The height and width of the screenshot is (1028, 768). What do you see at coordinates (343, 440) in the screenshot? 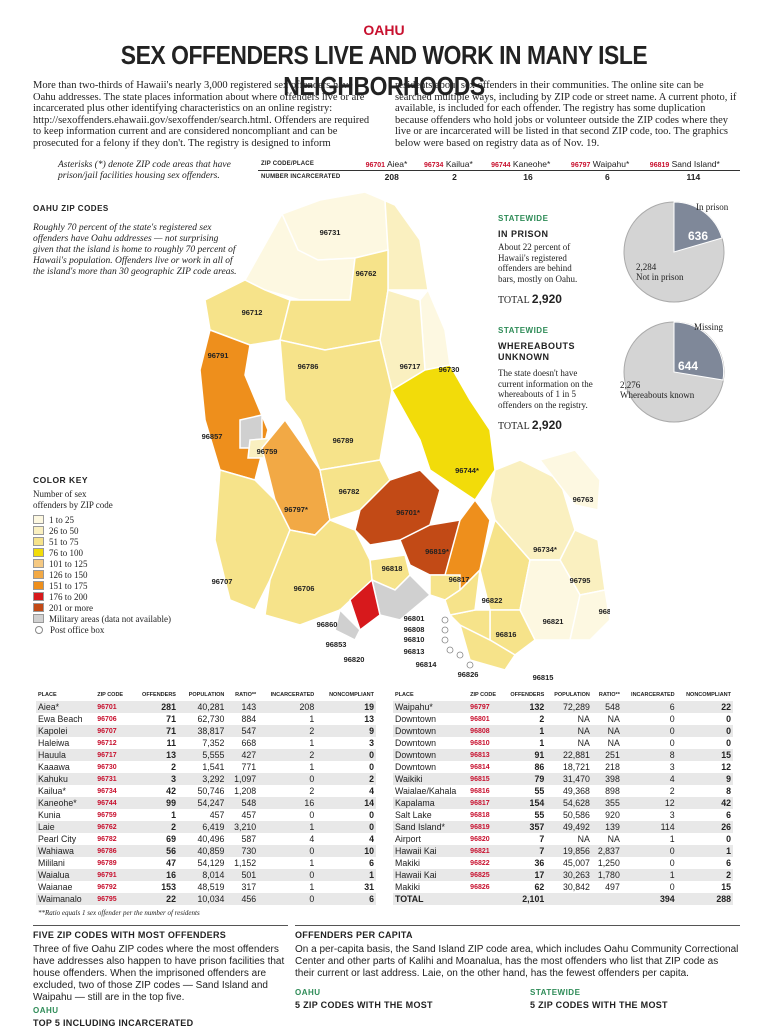
I see `map-zip-label: 96789` at bounding box center [343, 440].